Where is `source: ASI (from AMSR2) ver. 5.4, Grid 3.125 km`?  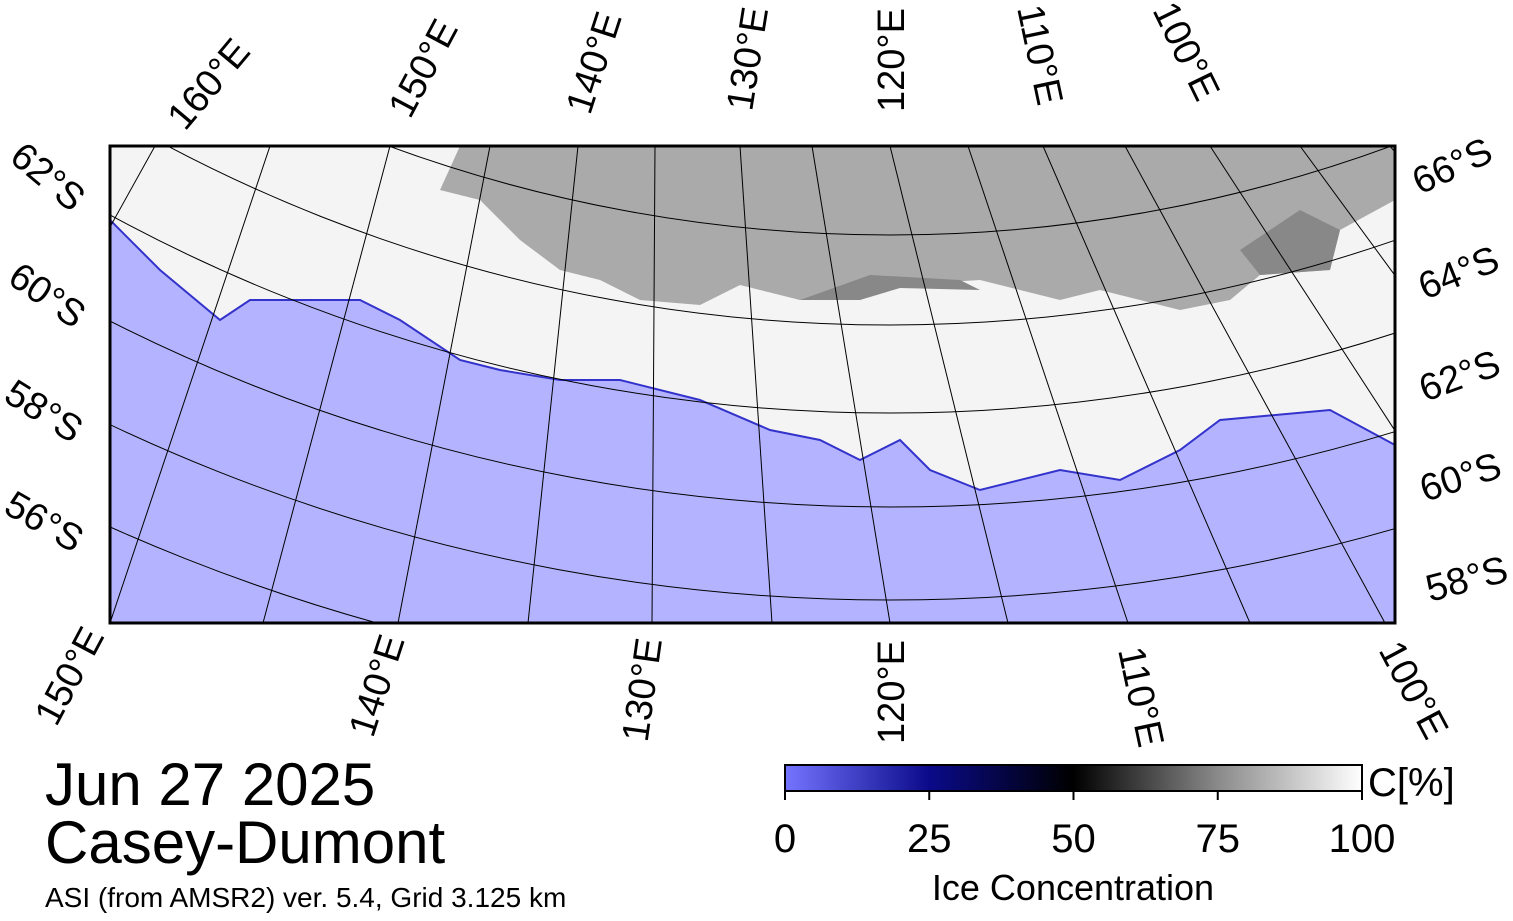
source: ASI (from AMSR2) ver. 5.4, Grid 3.125 km is located at coordinates (305, 897).